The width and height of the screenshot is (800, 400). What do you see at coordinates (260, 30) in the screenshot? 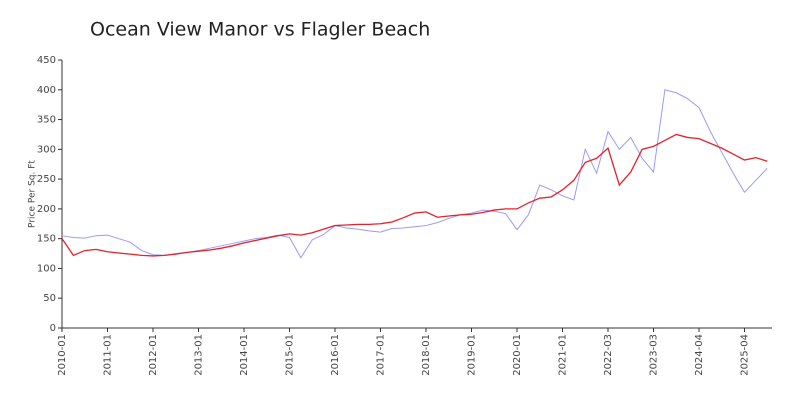
I see `chart-title: Ocean View Manor vs Flagler Beach` at bounding box center [260, 30].